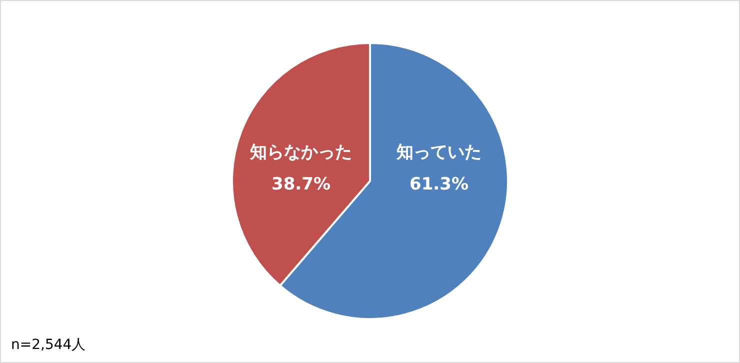 The height and width of the screenshot is (363, 740). Describe the element at coordinates (48, 345) in the screenshot. I see `text: n=2,544人` at that location.